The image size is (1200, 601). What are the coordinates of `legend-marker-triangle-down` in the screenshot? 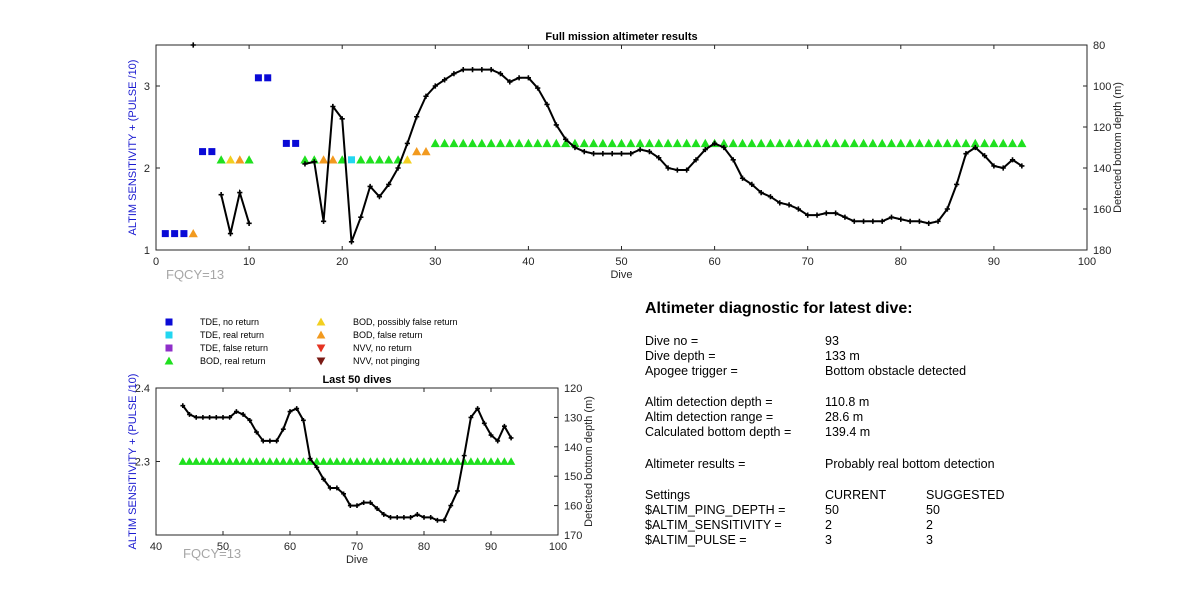 It's located at (321, 361).